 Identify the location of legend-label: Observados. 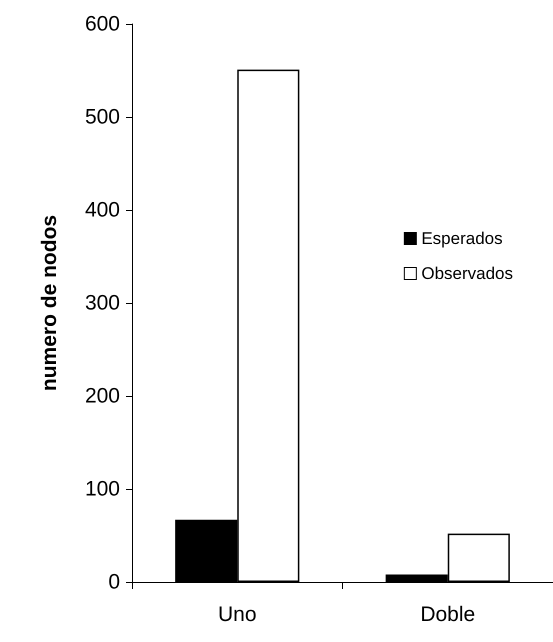
(467, 273).